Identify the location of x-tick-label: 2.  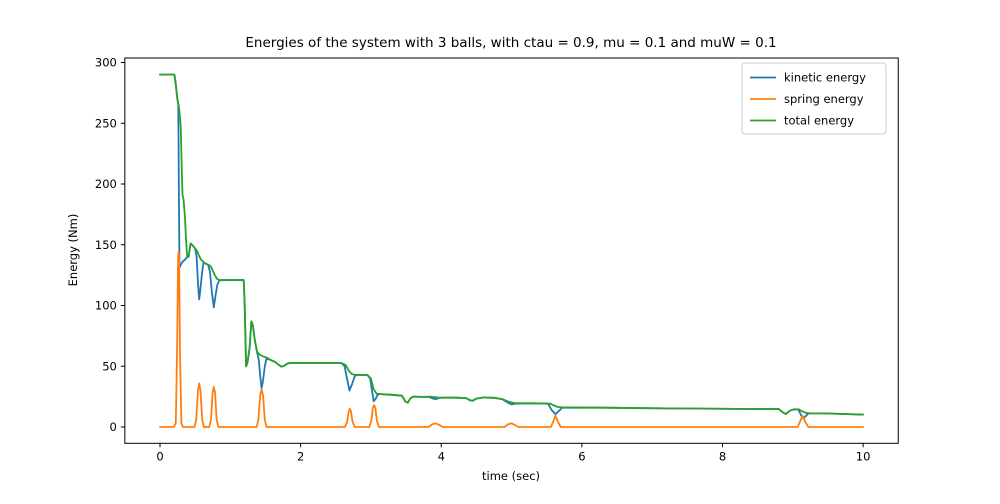
(300, 456).